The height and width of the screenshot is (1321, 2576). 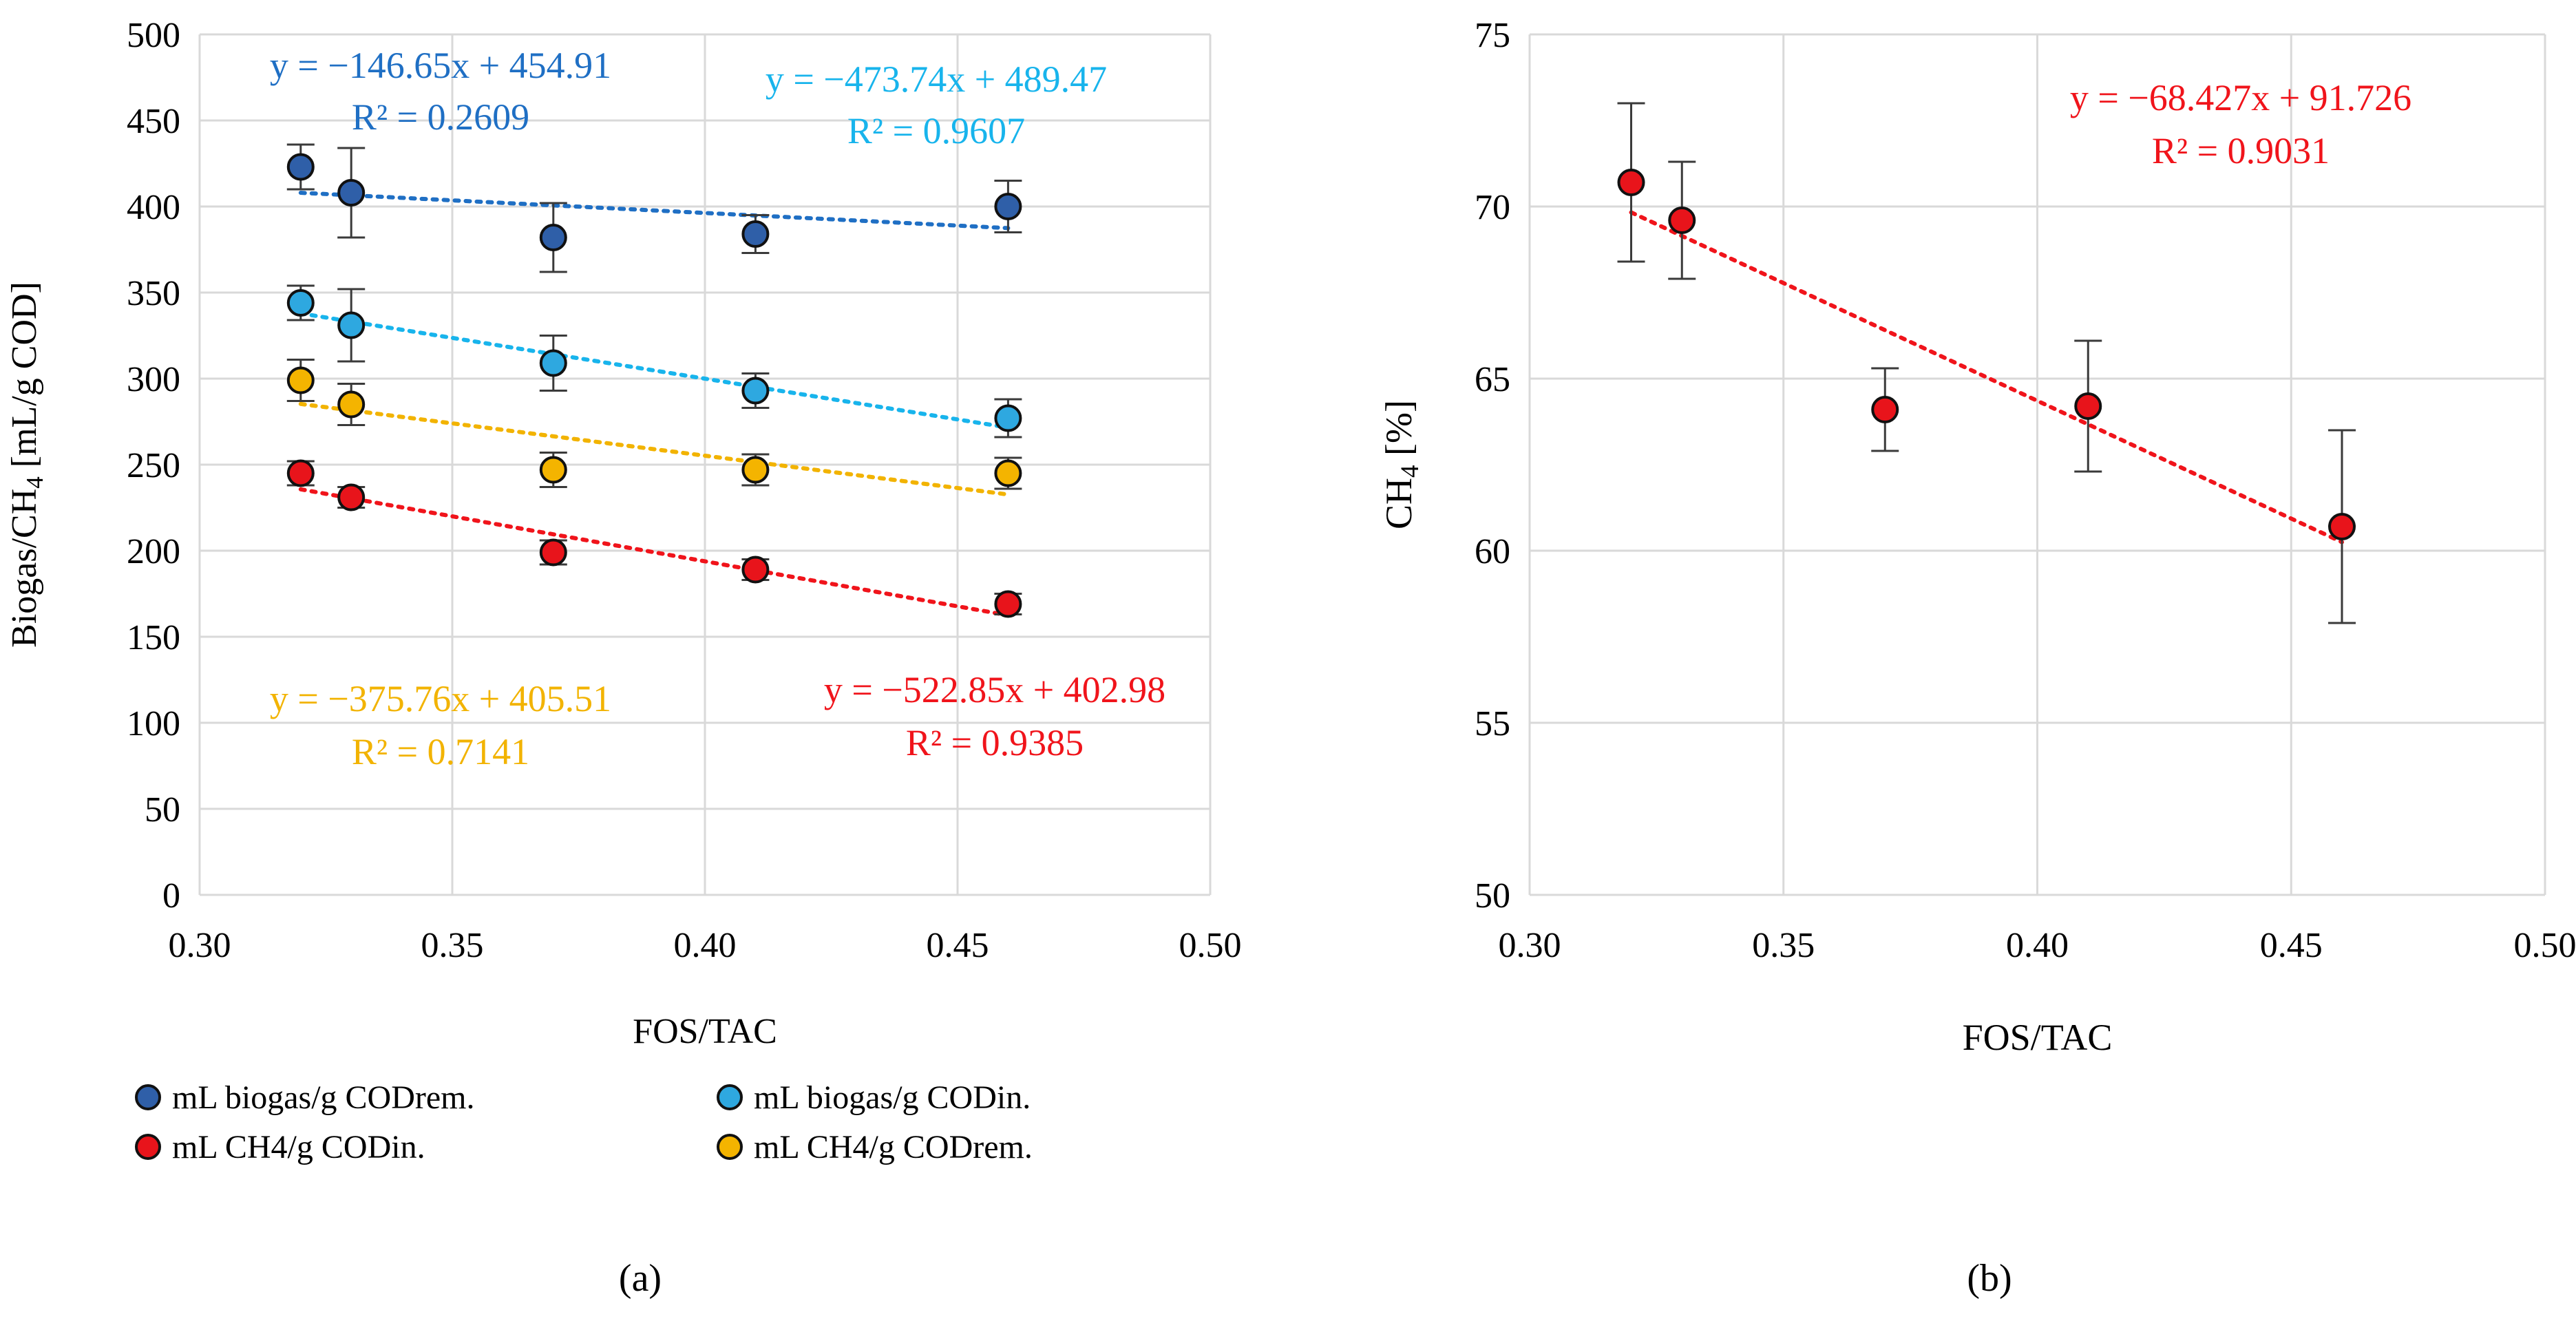 What do you see at coordinates (1990, 1278) in the screenshot?
I see `panel-label: (b)` at bounding box center [1990, 1278].